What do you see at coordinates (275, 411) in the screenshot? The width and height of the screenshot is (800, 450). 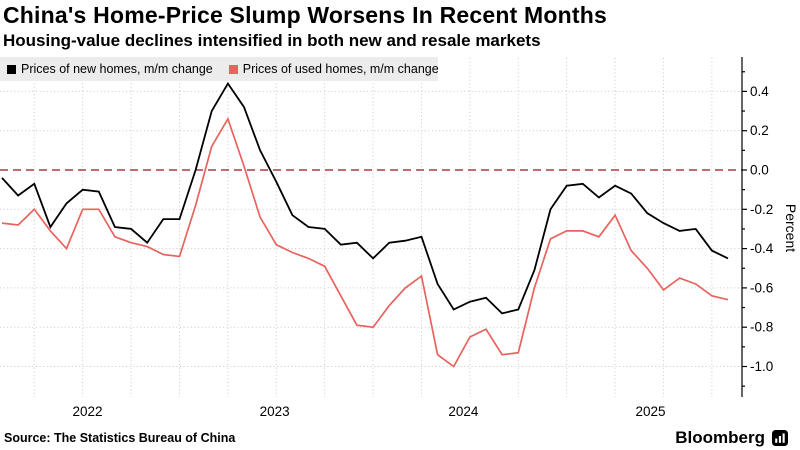 I see `x-tick-label-2023: 2023` at bounding box center [275, 411].